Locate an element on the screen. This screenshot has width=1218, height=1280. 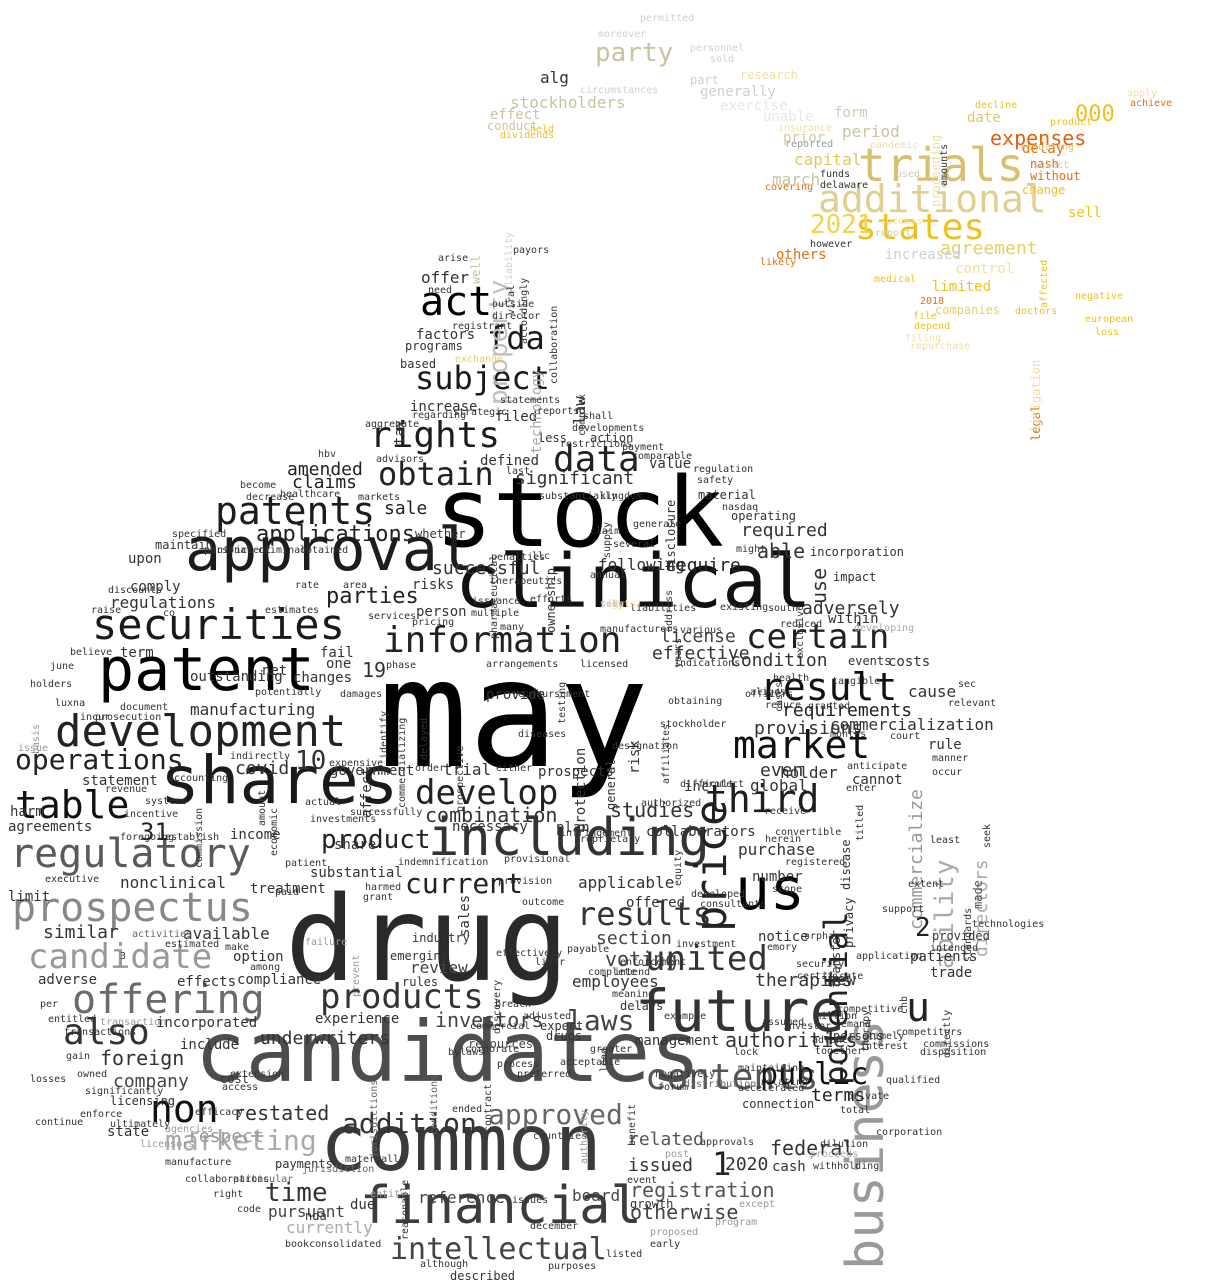
word-european: european is located at coordinates (1109, 319).